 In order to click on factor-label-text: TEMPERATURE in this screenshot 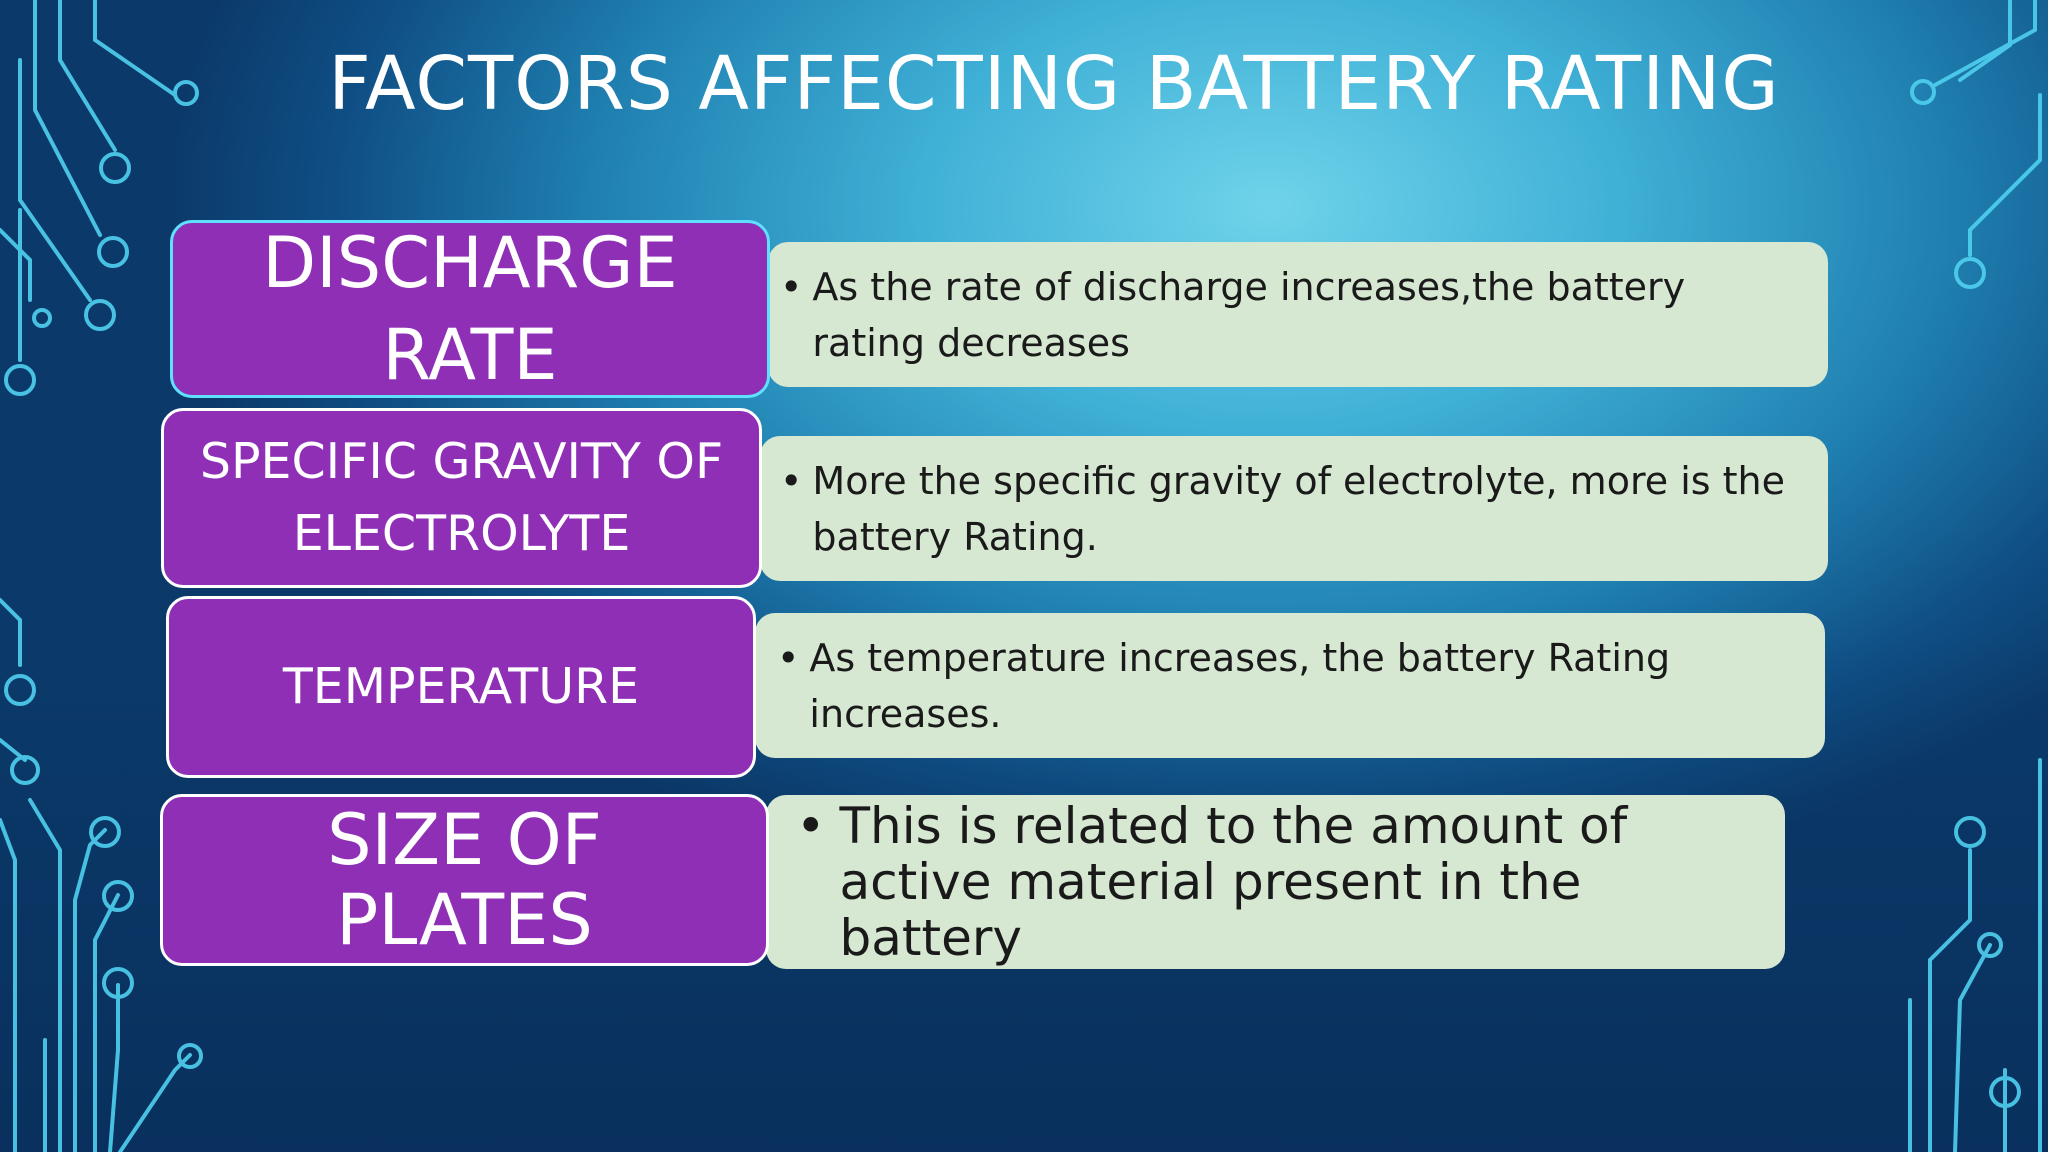, I will do `click(461, 686)`.